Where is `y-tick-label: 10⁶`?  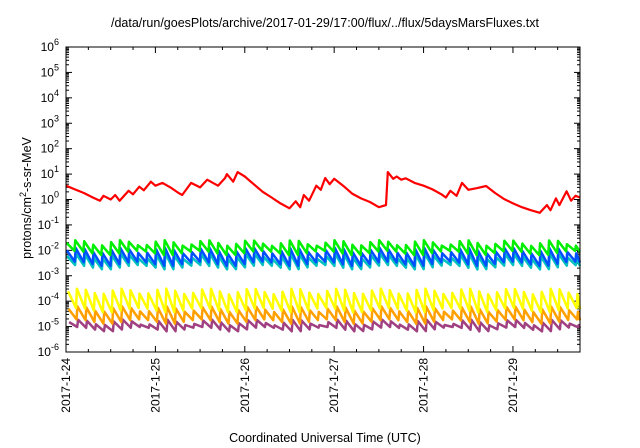 y-tick-label: 10⁶ is located at coordinates (50, 45).